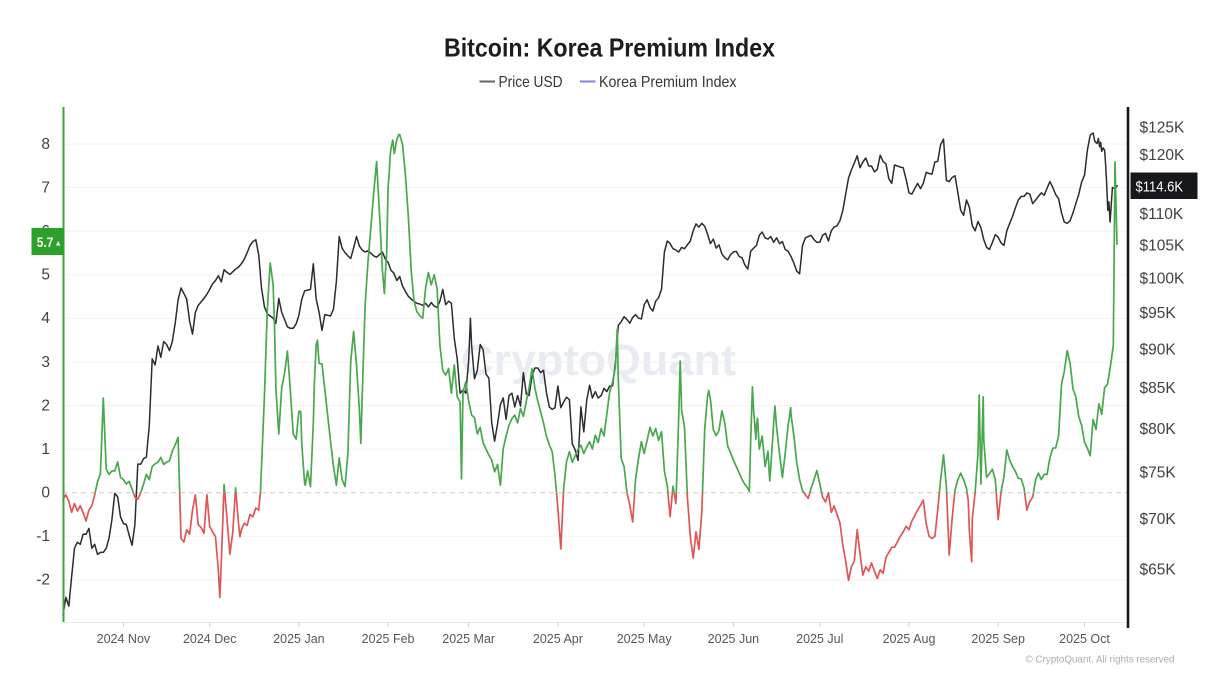 The width and height of the screenshot is (1225, 694). What do you see at coordinates (1162, 278) in the screenshot?
I see `svg-text: $100K` at bounding box center [1162, 278].